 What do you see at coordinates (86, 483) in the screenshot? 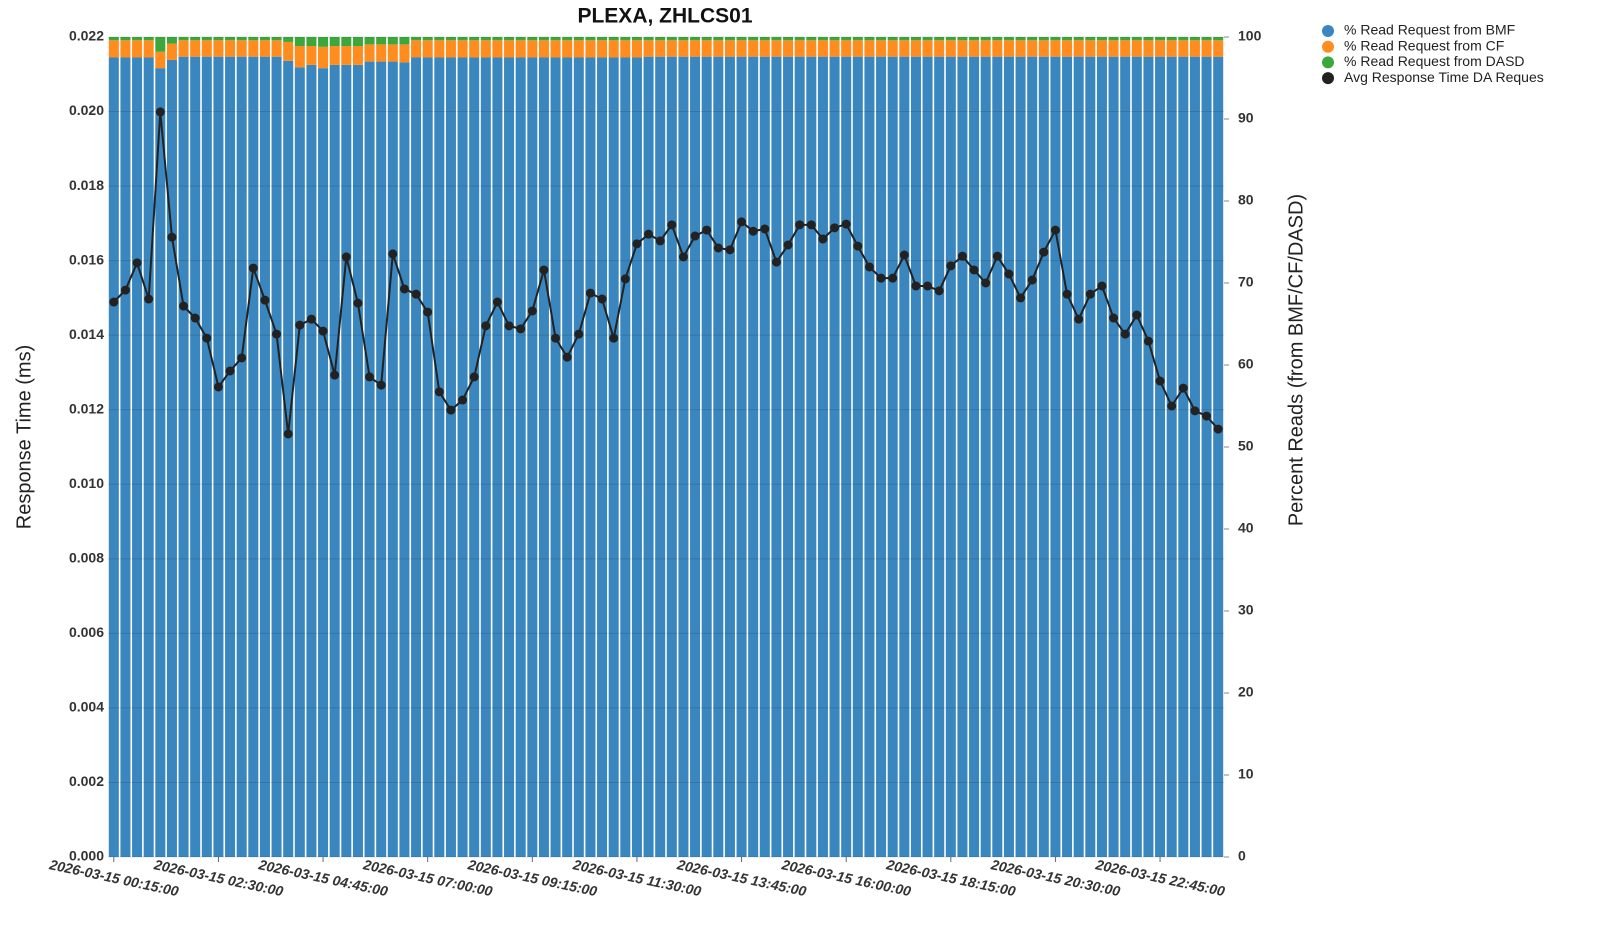
I see `y-tick-label: 0.010` at bounding box center [86, 483].